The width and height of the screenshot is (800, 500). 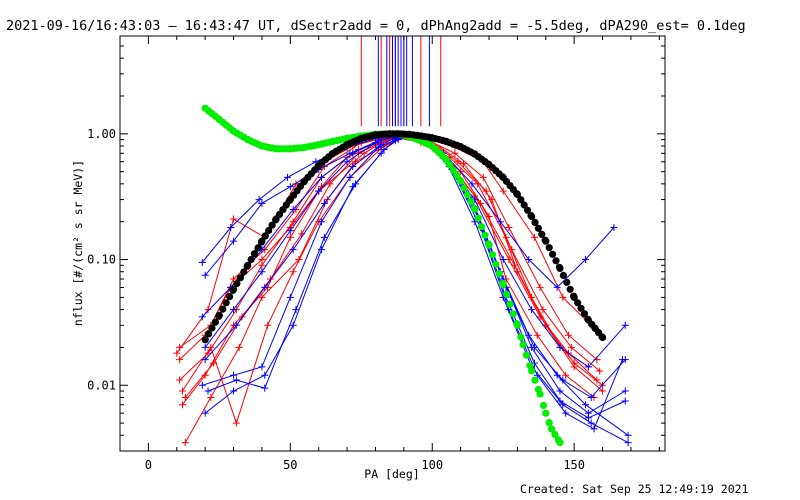 What do you see at coordinates (293, 272) in the screenshot?
I see `red-series-6-crosses-point` at bounding box center [293, 272].